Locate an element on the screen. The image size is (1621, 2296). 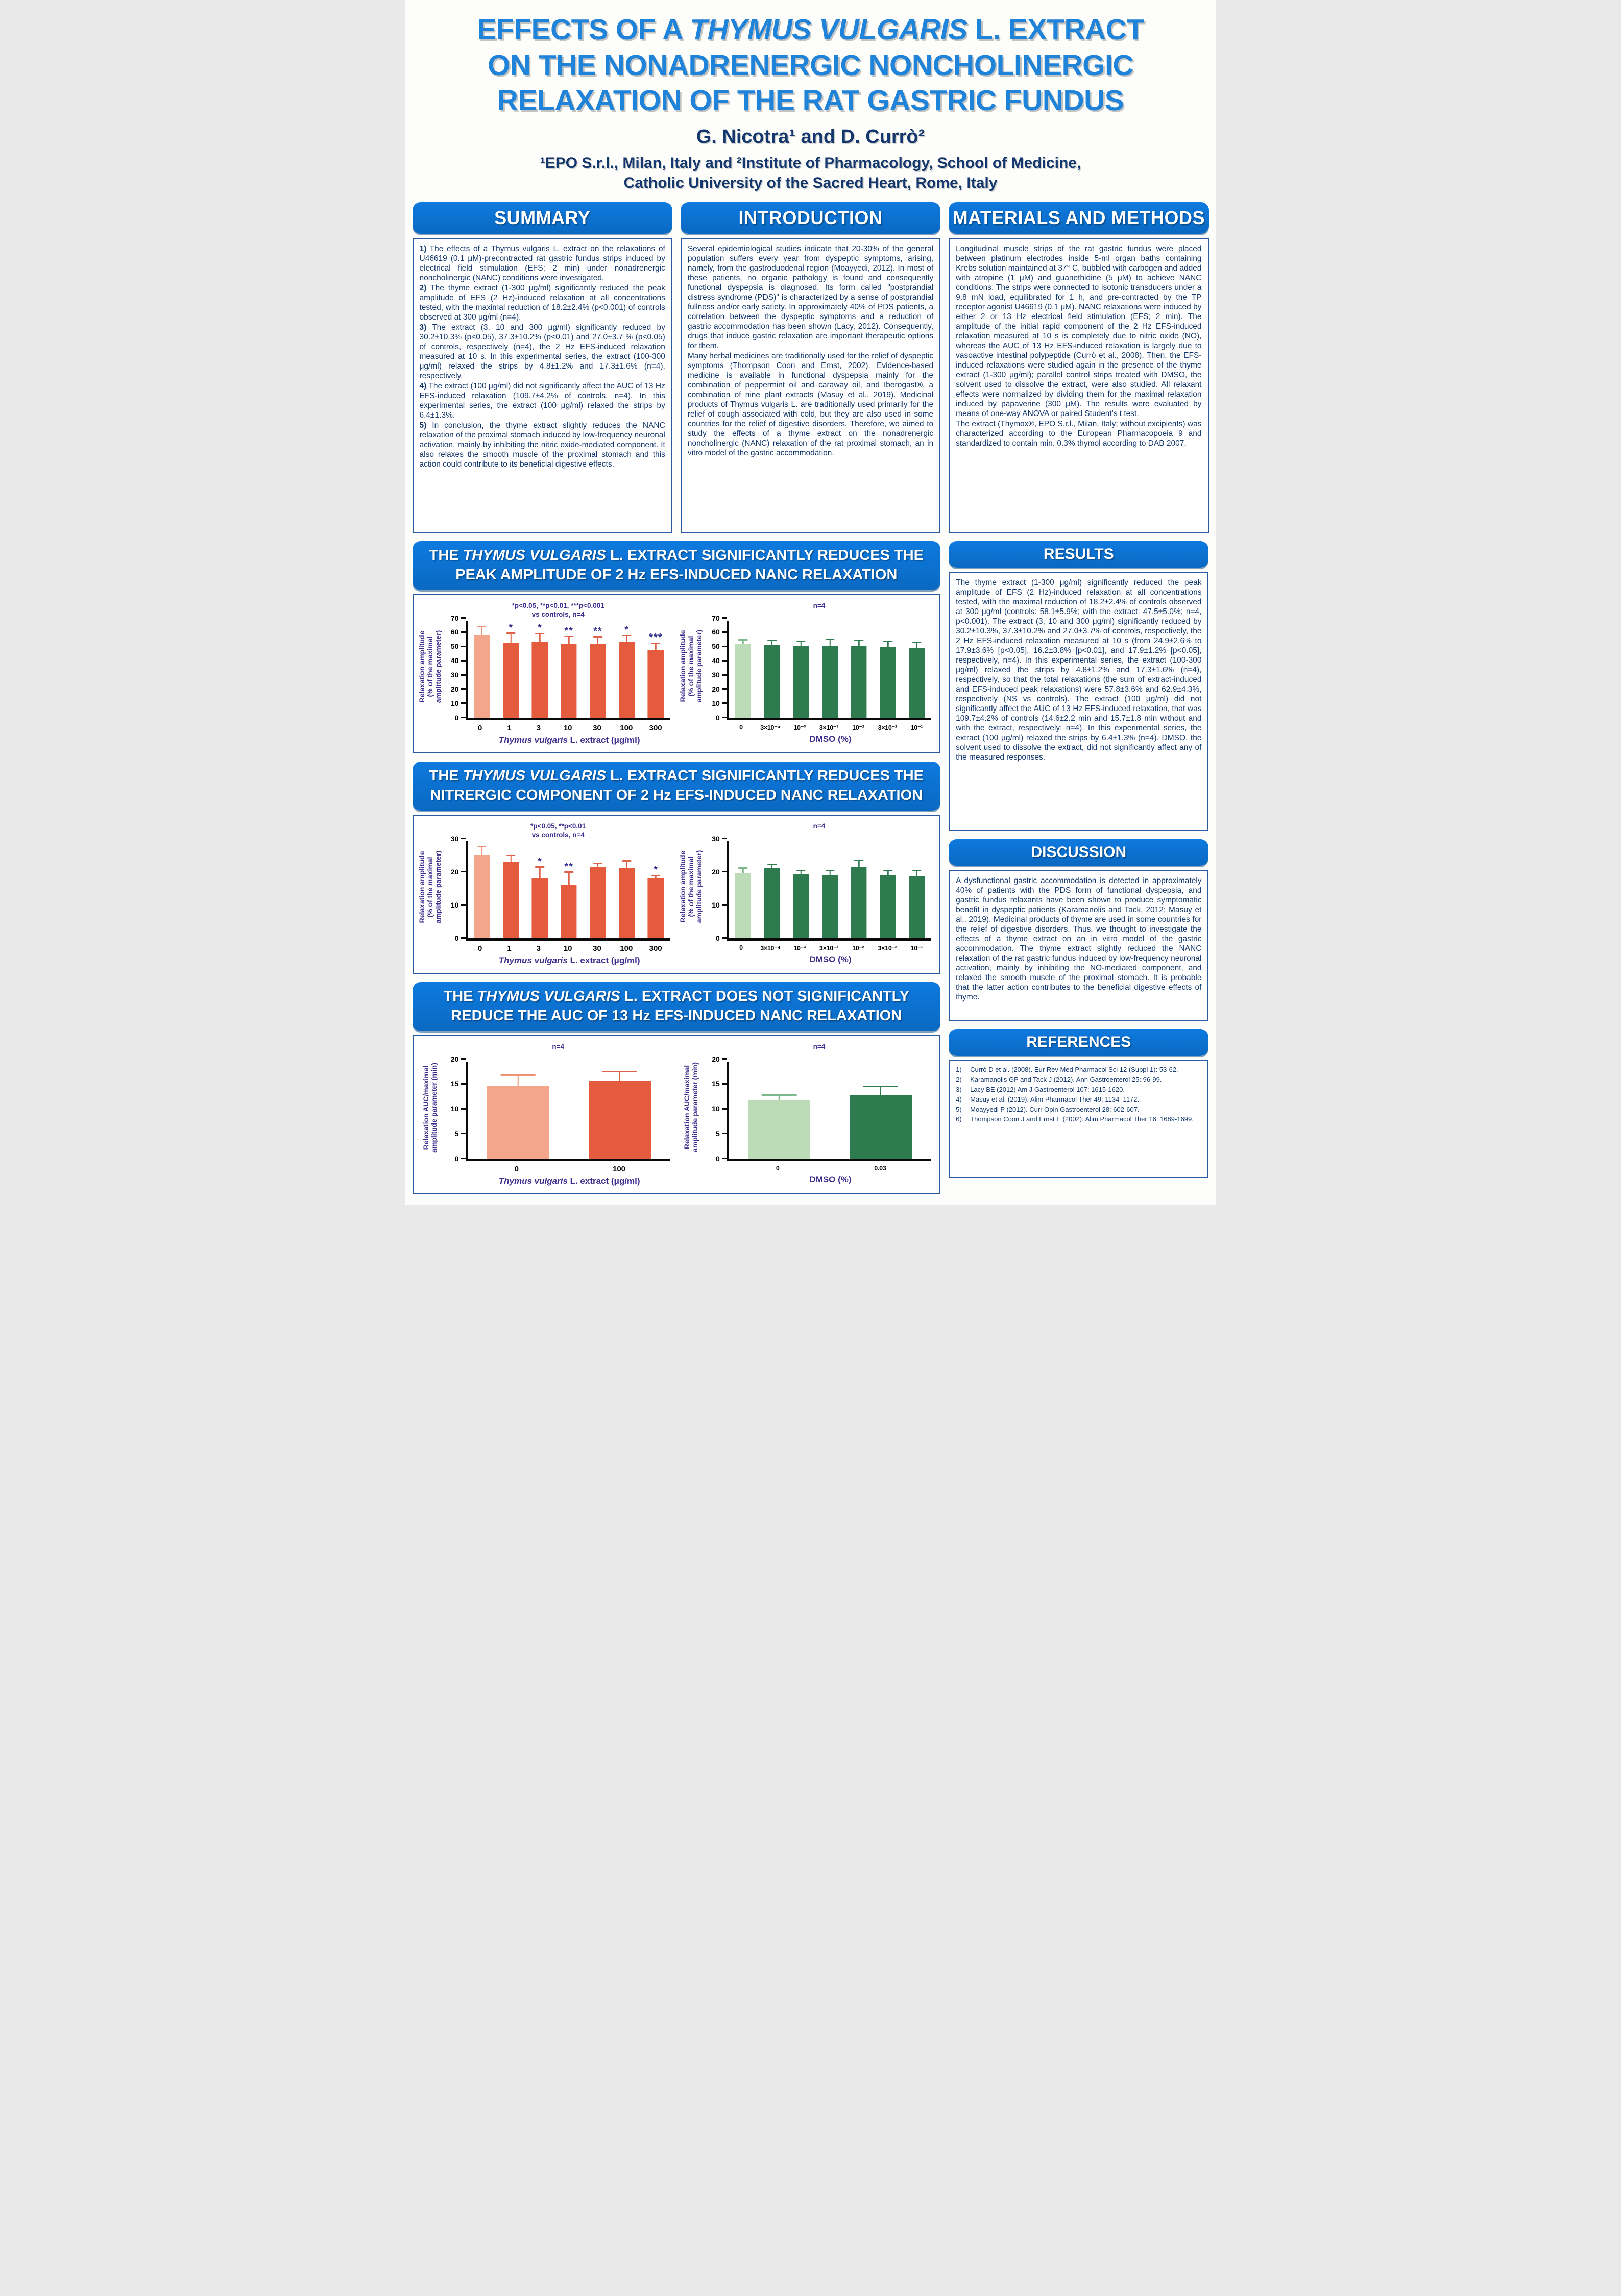
chart-annotation: *p<0.05, **p<0.01 vs controls, n=4 is located at coordinates (558, 830).